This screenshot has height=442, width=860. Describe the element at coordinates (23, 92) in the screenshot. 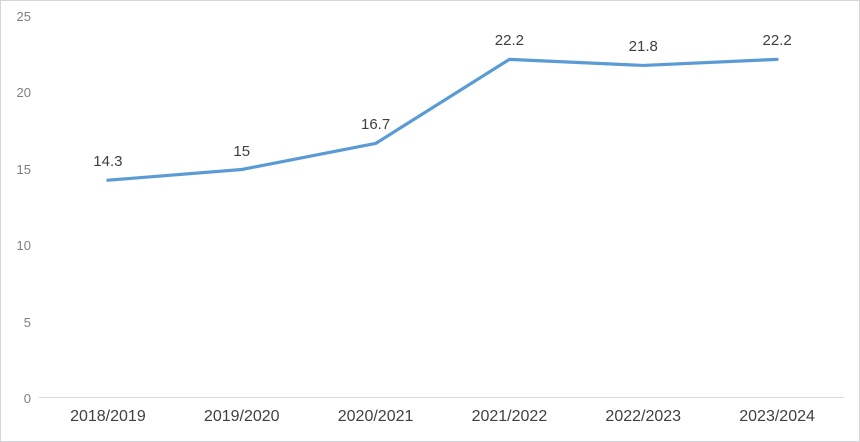

I see `y-axis-tick-label: 20` at that location.